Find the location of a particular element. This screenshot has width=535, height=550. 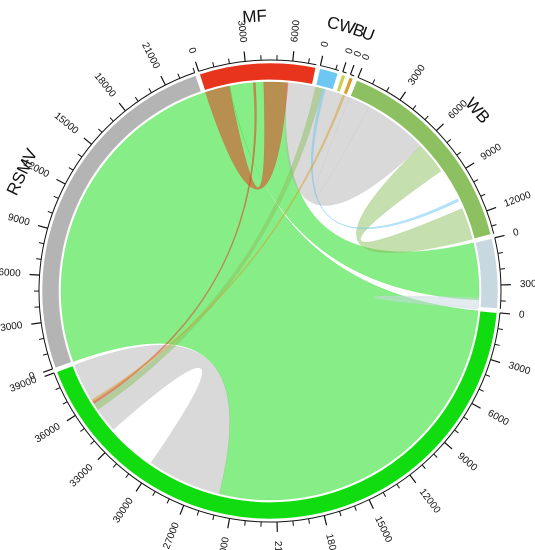

tick-label: 36000 is located at coordinates (48, 433).